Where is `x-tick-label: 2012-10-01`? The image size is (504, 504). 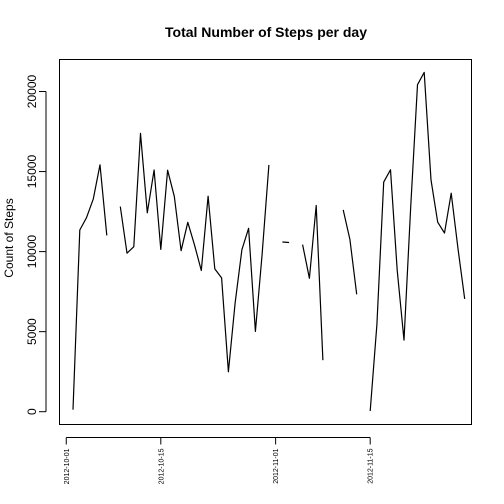
x-tick-label: 2012-10-01 is located at coordinates (67, 466).